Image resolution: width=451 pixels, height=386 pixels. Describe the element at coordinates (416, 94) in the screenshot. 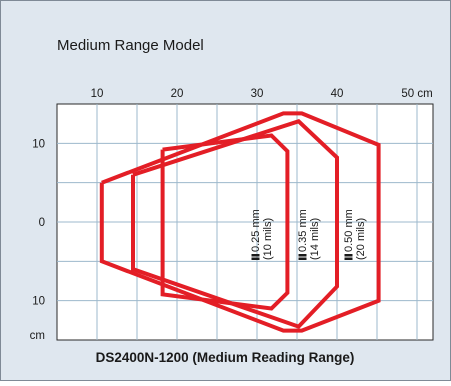

I see `x-tick-label: 50 cm` at that location.